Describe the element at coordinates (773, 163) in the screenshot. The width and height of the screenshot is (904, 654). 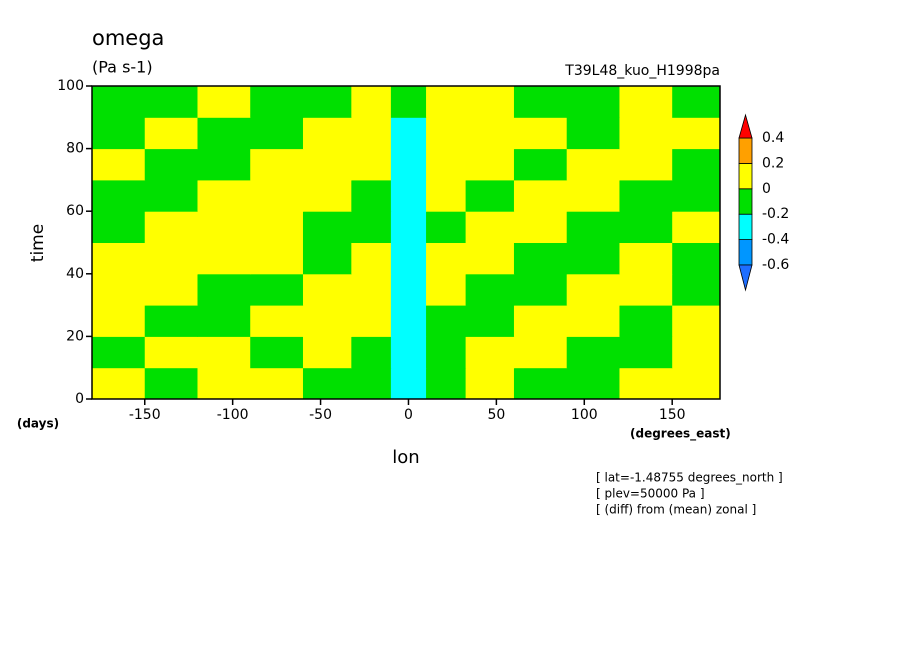
I see `colorbar-label: 0.2` at that location.